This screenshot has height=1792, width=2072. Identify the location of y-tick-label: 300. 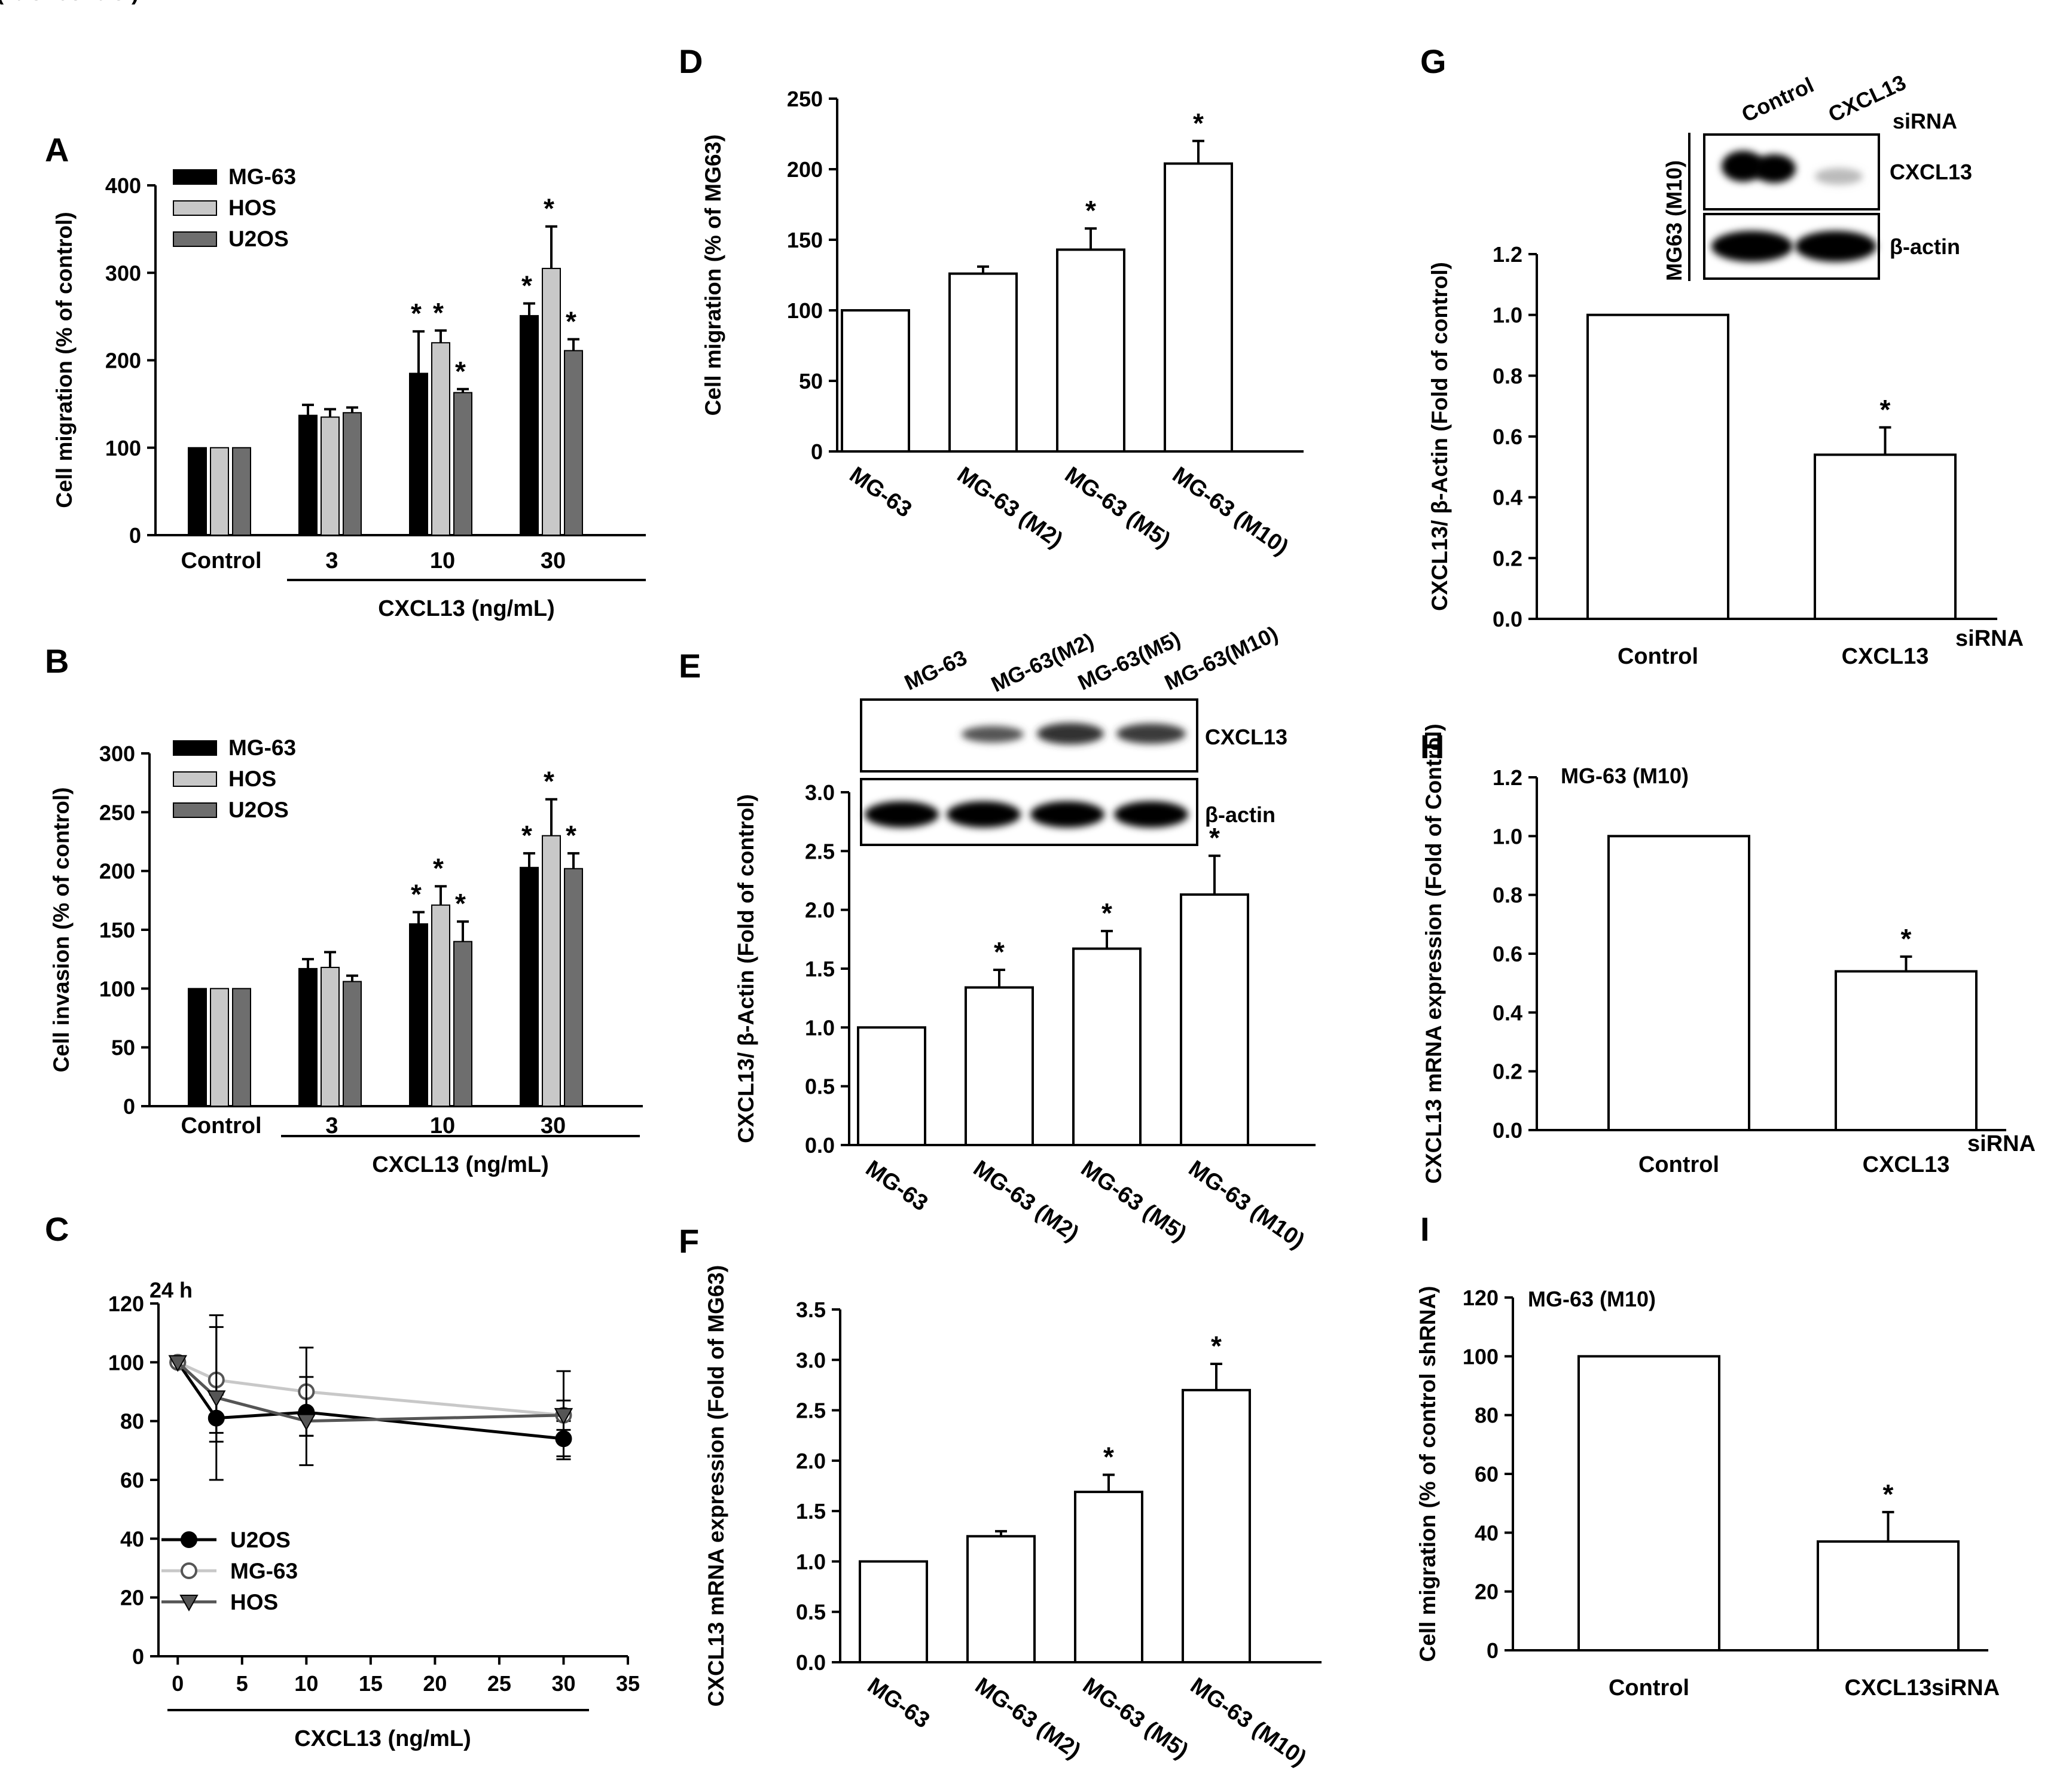
(123, 273).